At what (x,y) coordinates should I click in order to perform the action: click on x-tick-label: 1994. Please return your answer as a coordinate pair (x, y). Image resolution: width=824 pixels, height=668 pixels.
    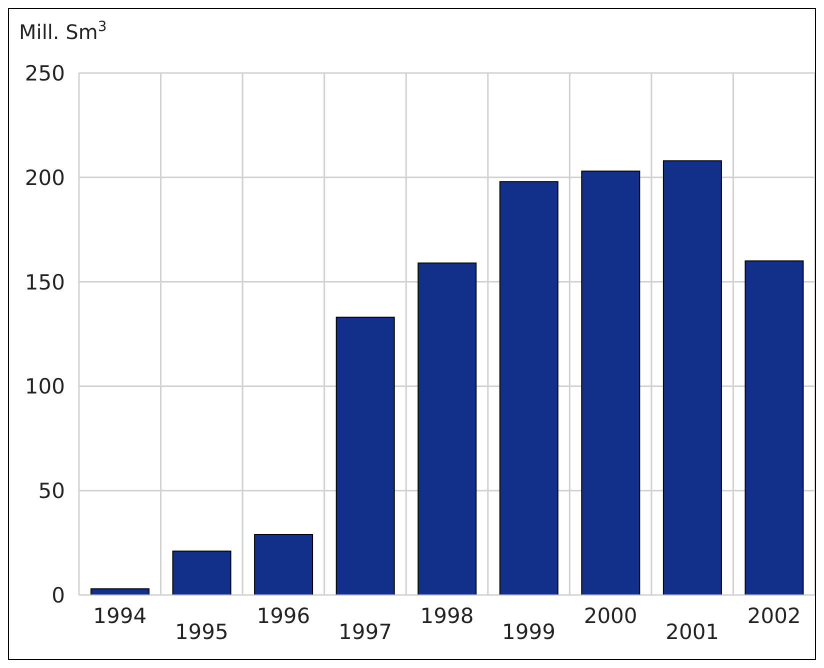
    Looking at the image, I should click on (120, 616).